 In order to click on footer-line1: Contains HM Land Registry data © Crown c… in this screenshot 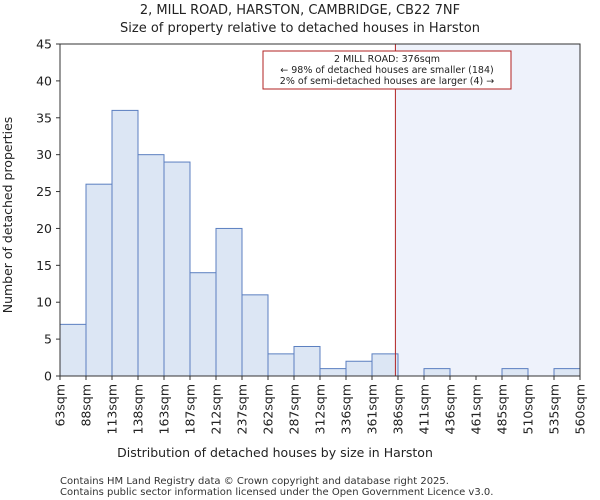, I will do `click(254, 481)`.